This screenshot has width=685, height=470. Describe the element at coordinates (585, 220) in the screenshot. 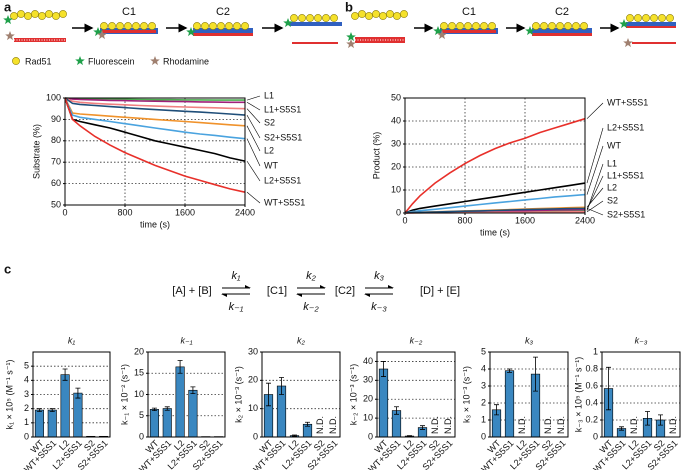

I see `x-tick-label: 2400` at that location.